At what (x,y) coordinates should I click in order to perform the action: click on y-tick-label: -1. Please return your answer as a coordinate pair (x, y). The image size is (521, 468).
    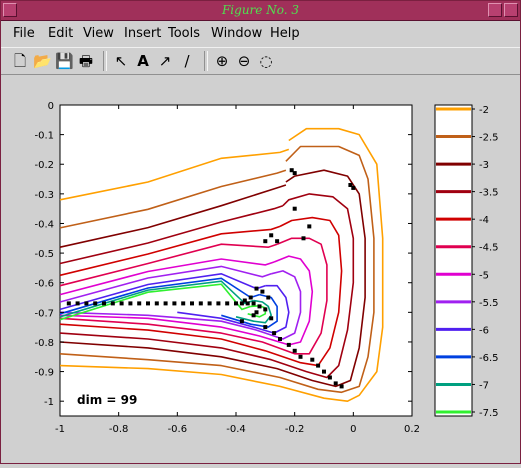
    Looking at the image, I should click on (49, 402).